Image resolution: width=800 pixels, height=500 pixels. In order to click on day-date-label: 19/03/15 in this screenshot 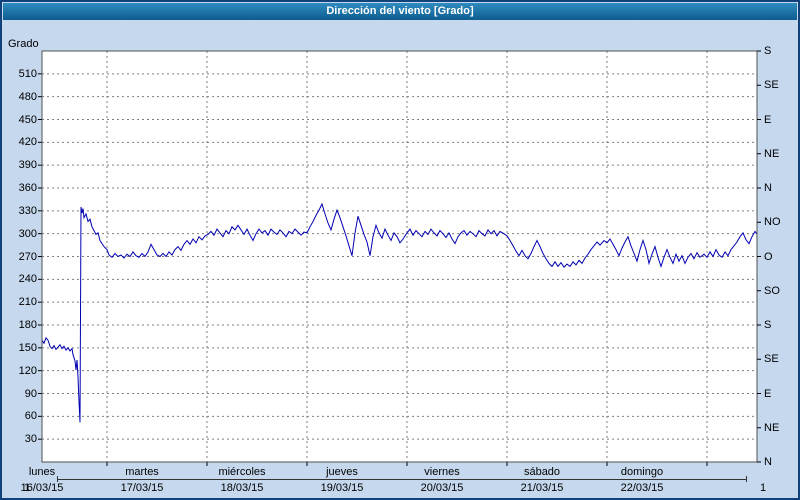, I will do `click(342, 488)`.